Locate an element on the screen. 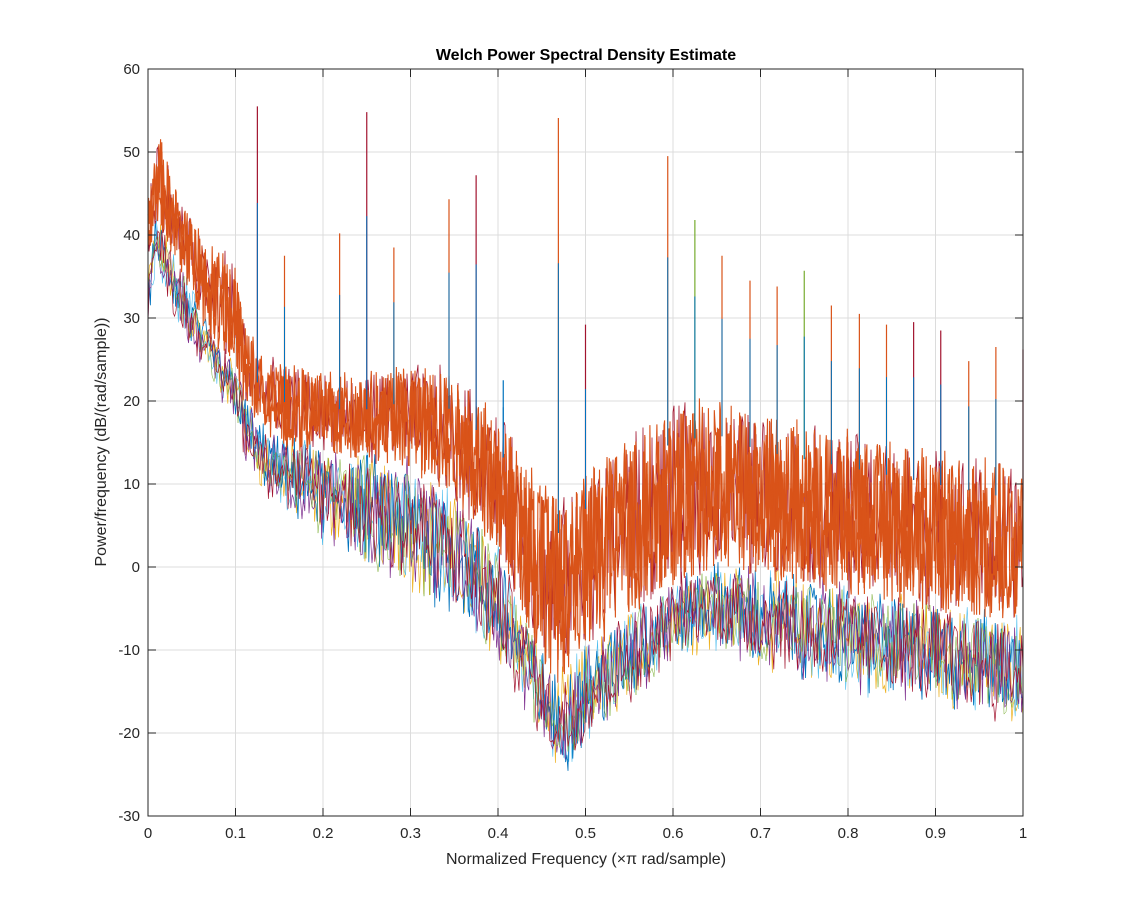  y-tick-label: 60 is located at coordinates (131, 69).